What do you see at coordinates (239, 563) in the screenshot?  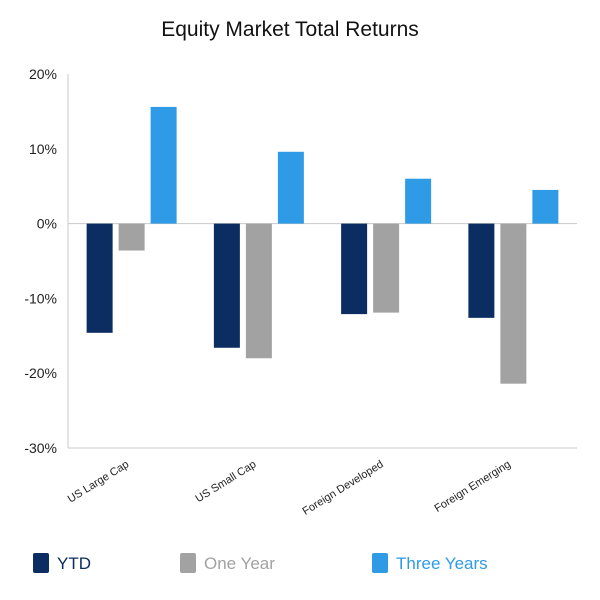 I see `legend-label: One Year` at bounding box center [239, 563].